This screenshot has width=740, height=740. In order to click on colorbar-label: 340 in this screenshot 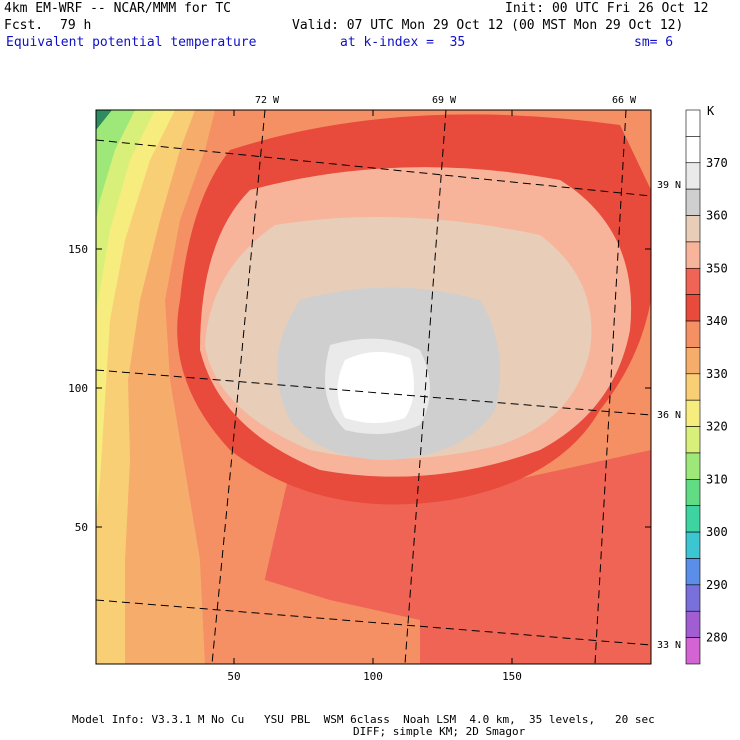, I will do `click(717, 321)`.